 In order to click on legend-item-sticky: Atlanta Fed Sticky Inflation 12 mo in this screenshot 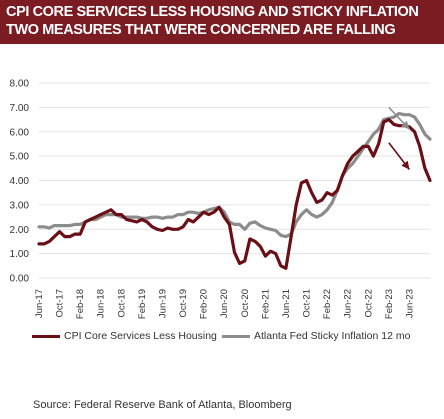, I will do `click(316, 336)`.